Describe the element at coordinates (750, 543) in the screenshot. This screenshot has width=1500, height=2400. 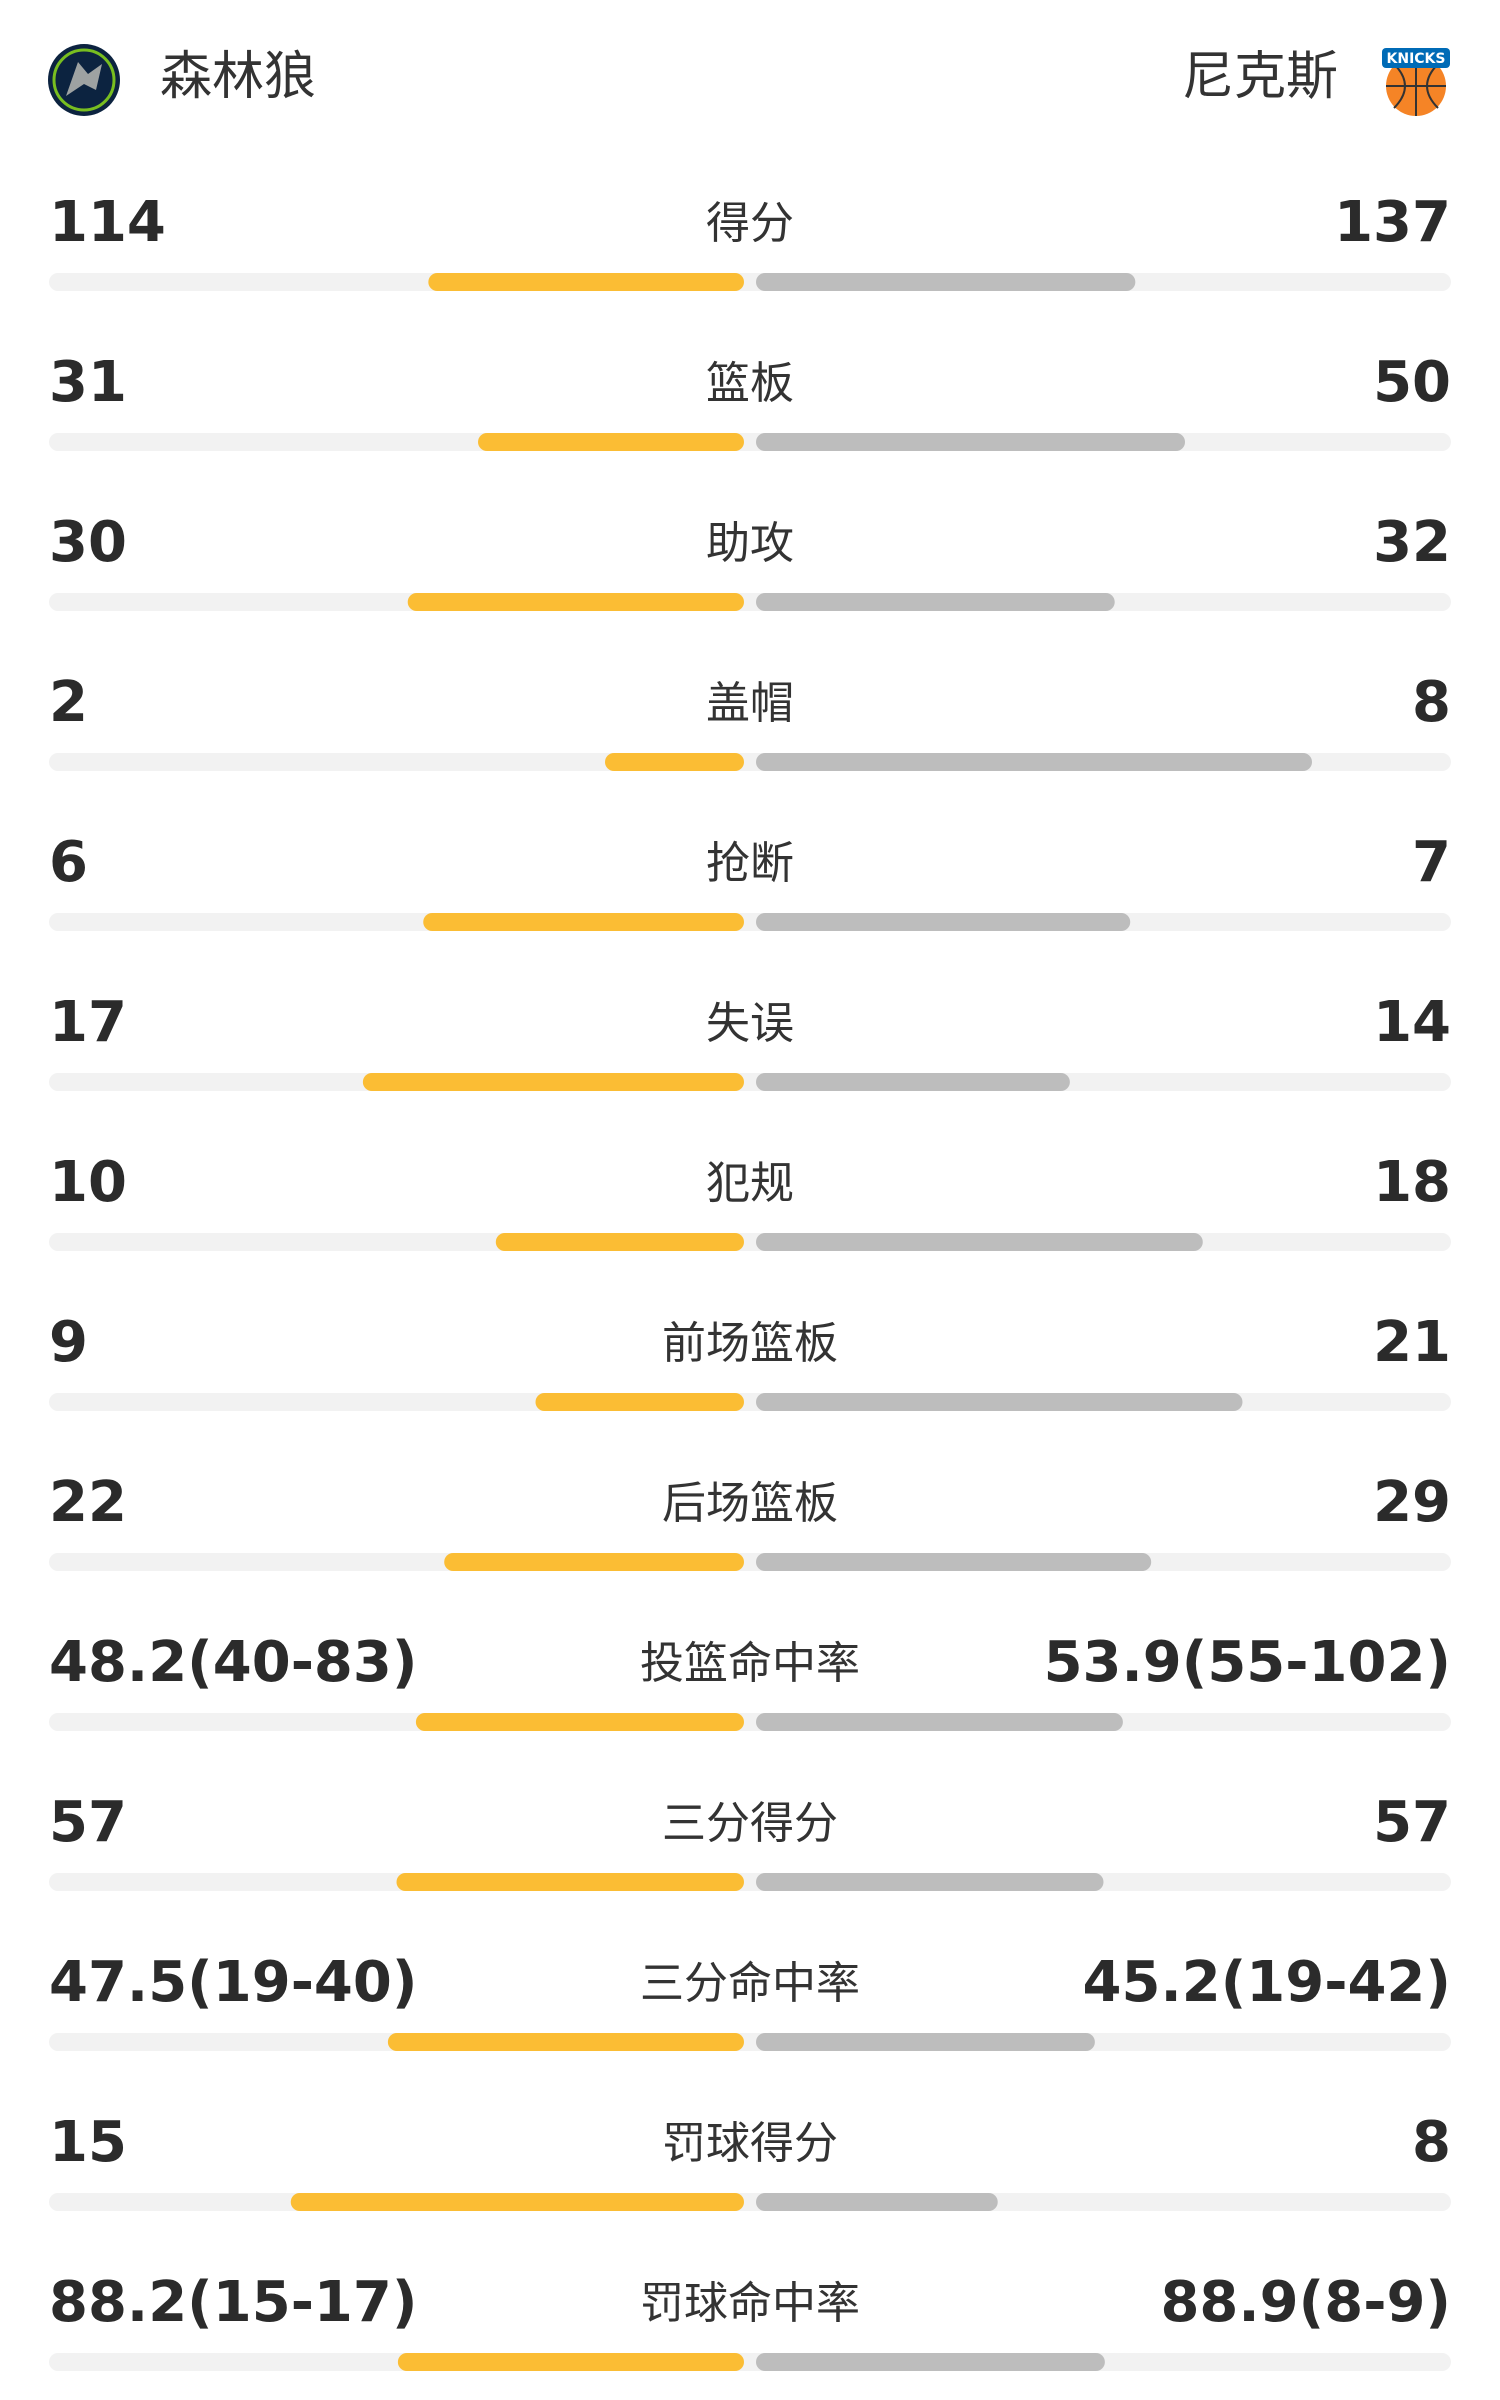
I see `stat-label: 助攻` at that location.